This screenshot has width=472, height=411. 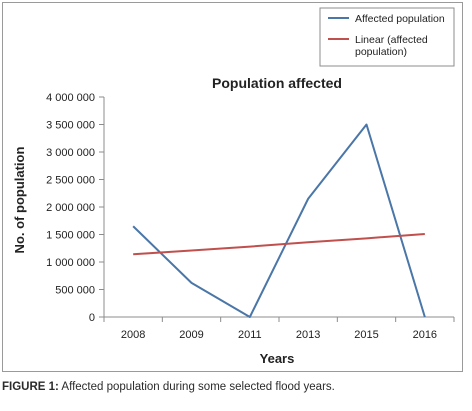 I want to click on x-tick-label: 2009, so click(x=191, y=335).